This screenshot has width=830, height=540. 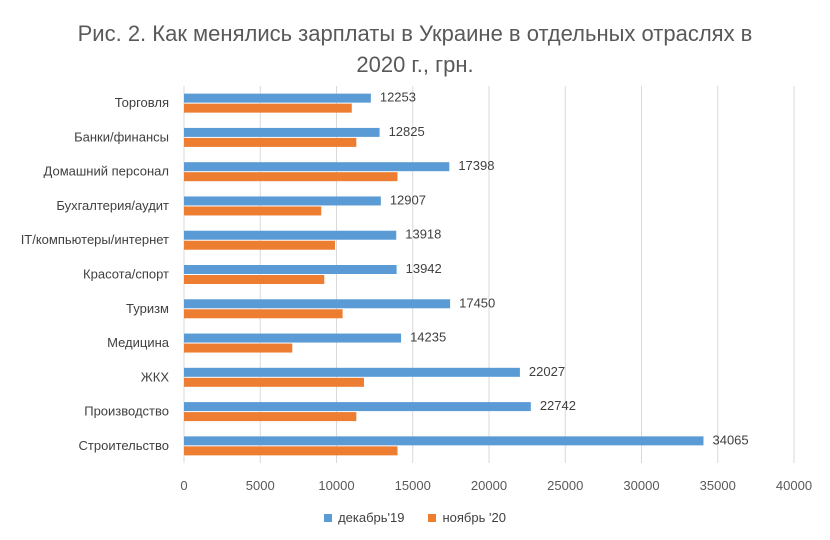 What do you see at coordinates (794, 485) in the screenshot?
I see `x-tick-label: 40000` at bounding box center [794, 485].